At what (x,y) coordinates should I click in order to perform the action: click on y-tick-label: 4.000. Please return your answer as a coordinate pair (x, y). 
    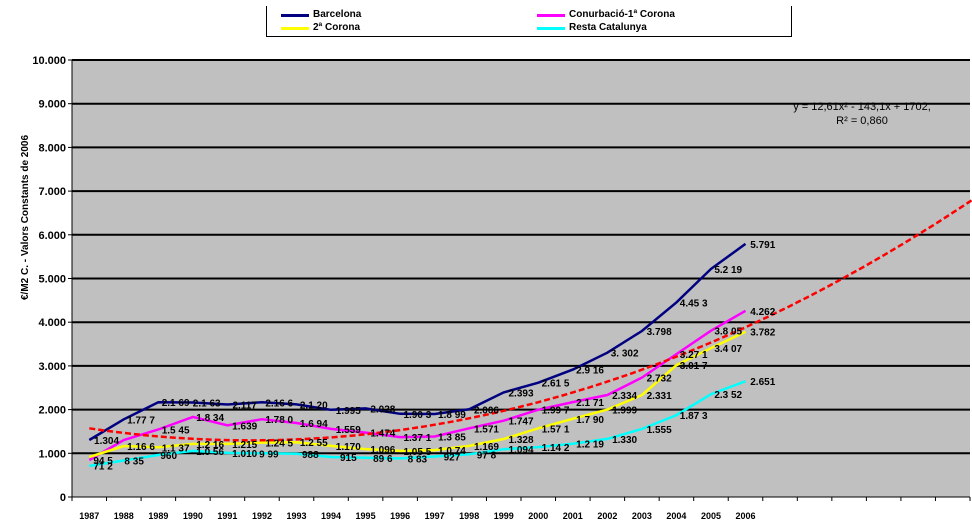
    Looking at the image, I should click on (52, 323).